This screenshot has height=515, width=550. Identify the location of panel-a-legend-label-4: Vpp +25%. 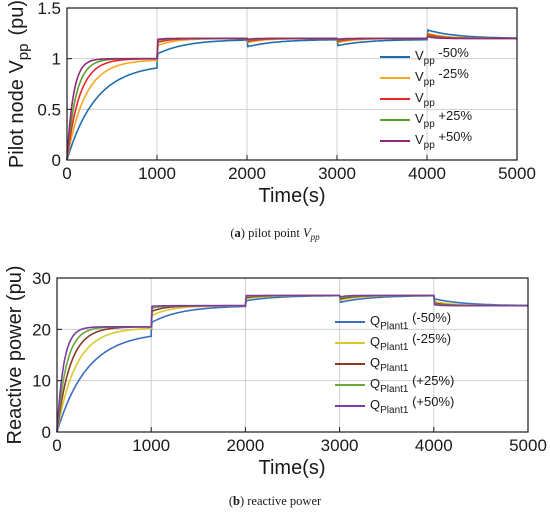
(443, 119).